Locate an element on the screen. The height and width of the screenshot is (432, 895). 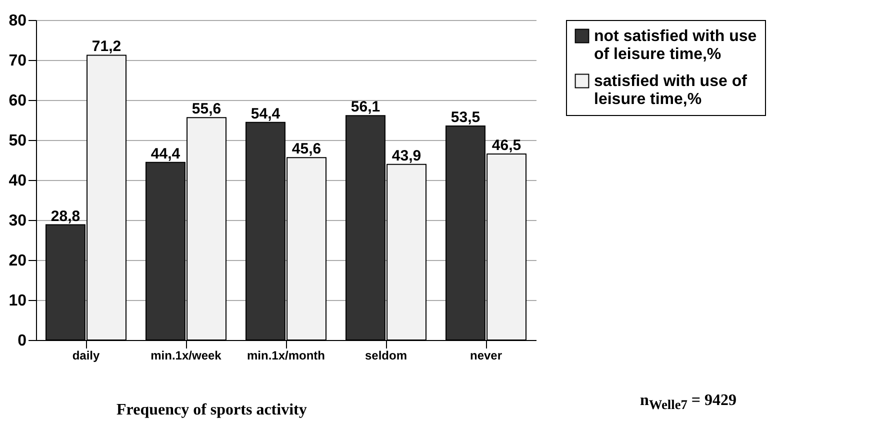
x-axis-title: Frequency of sports activity is located at coordinates (211, 410).